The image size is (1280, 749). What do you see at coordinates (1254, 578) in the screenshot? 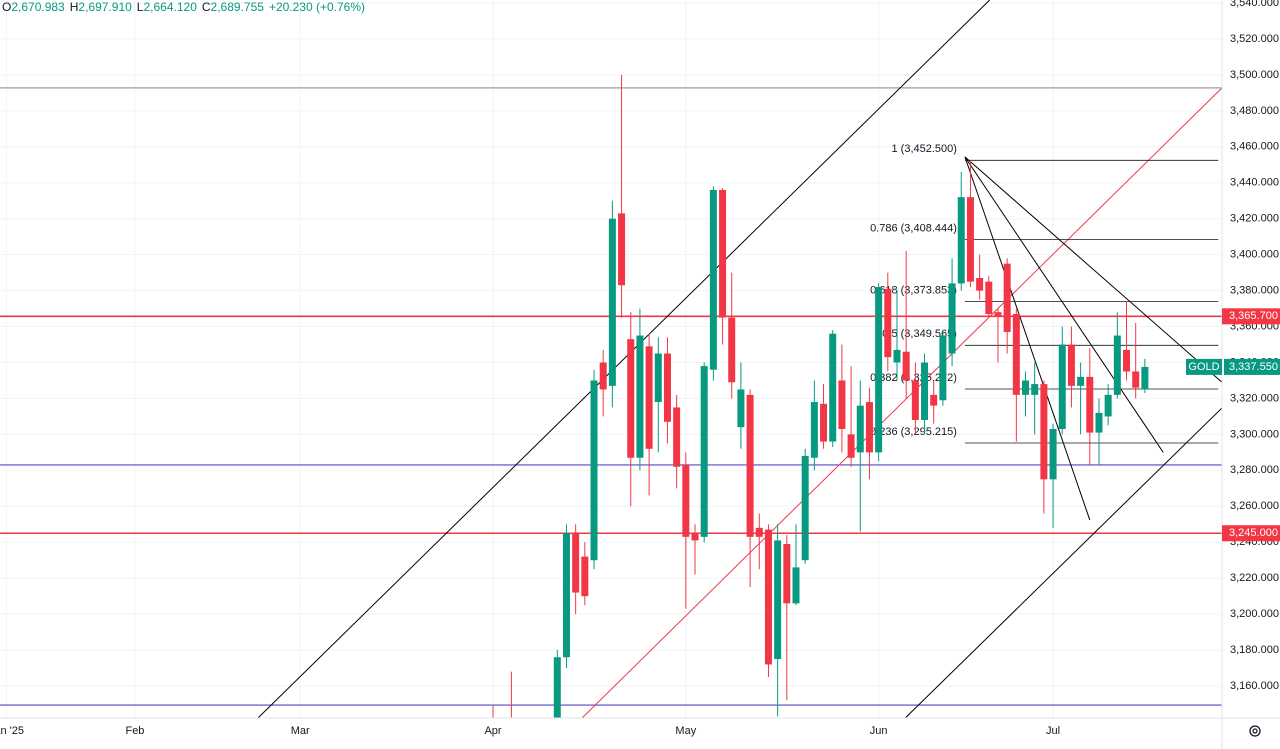
I see `y-tick-label: 3,220.000` at bounding box center [1254, 578].